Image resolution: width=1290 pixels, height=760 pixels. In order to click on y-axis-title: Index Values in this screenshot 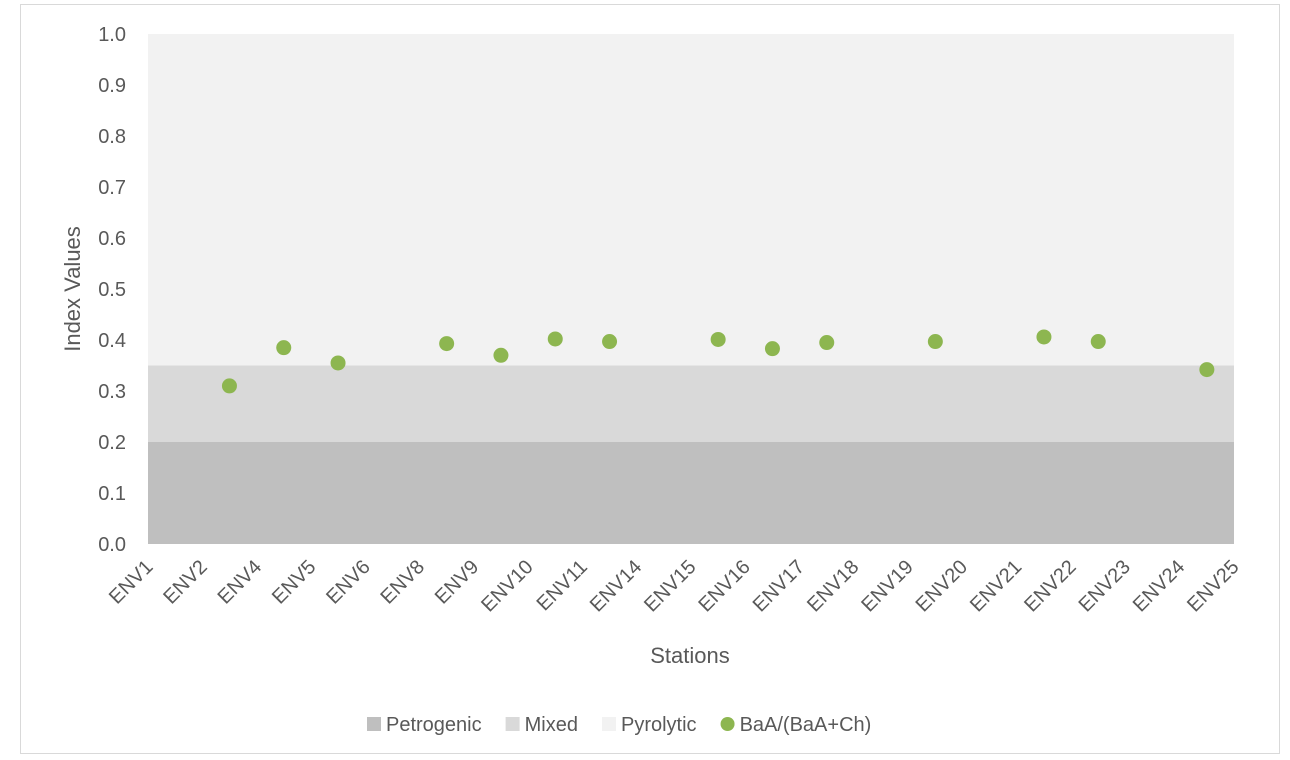, I will do `click(72, 289)`.